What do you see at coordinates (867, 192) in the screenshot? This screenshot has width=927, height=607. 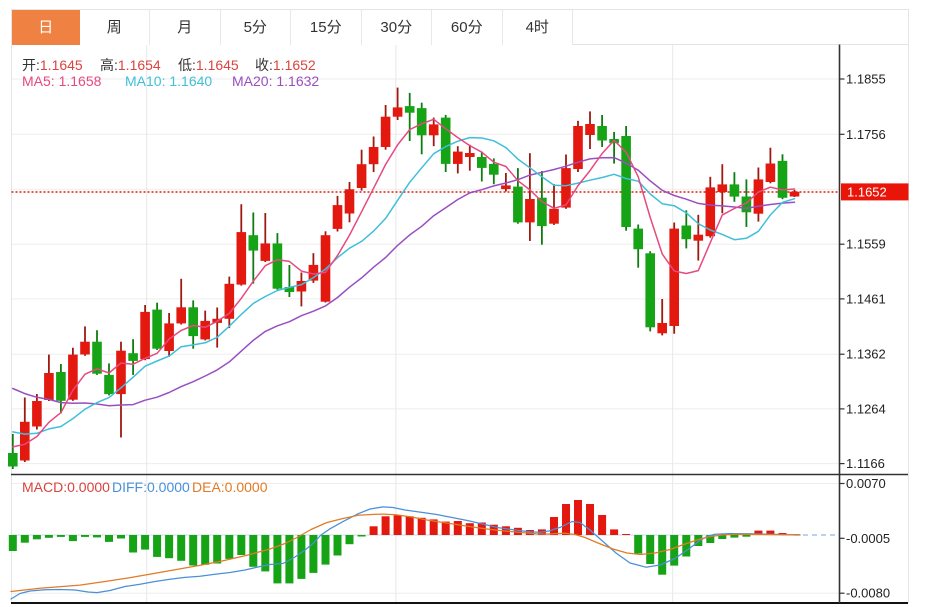 I see `svg-text: 1.1652` at bounding box center [867, 192].